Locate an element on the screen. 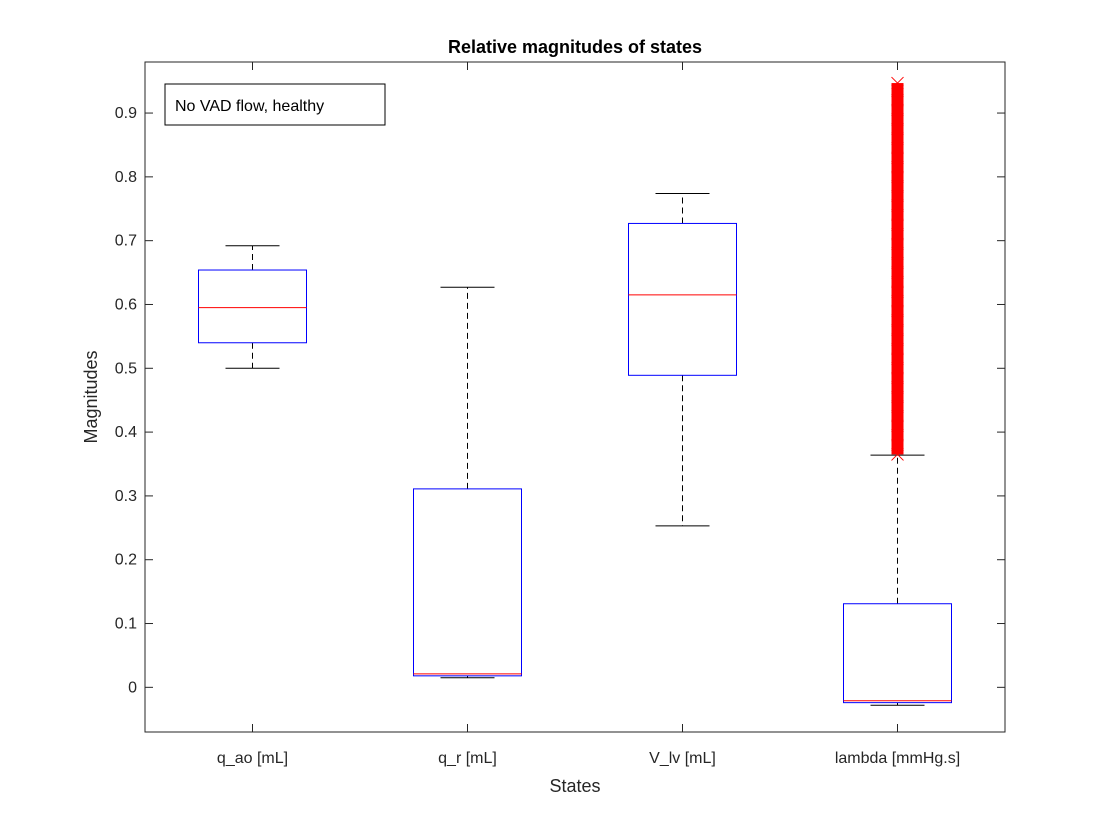  y-tick-label: 0.3 is located at coordinates (126, 496).